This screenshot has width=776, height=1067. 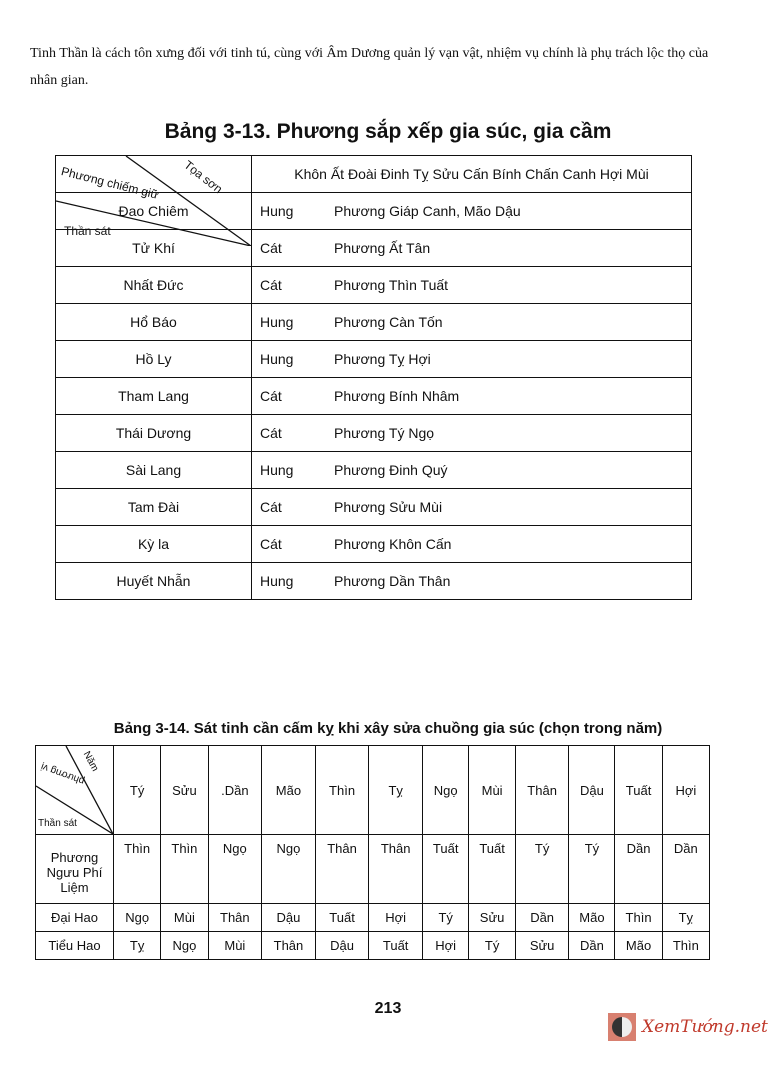 I want to click on direction-cell: Hung Phương Càn Tốn, so click(x=471, y=322).